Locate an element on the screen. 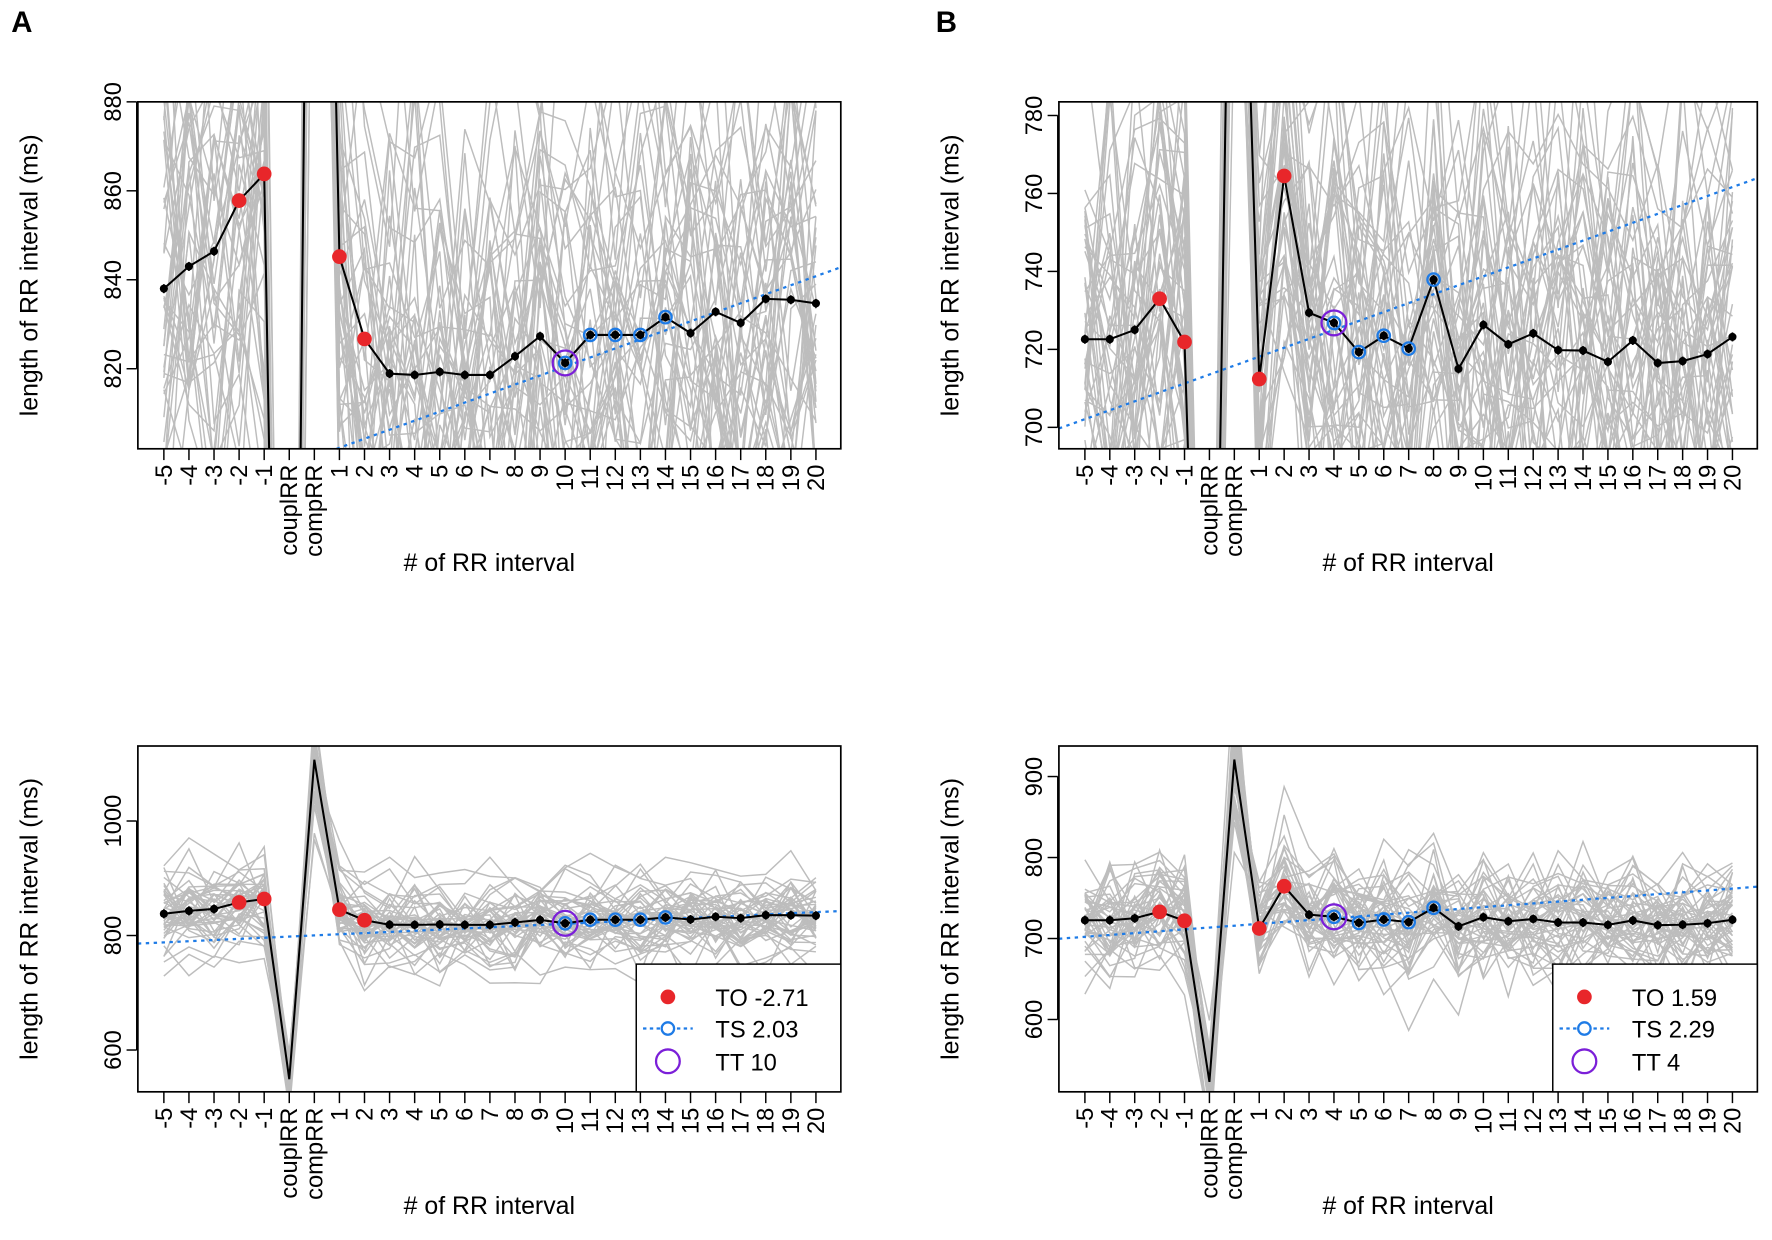 The width and height of the screenshot is (1772, 1240). y-tick-label: 820 is located at coordinates (114, 369).